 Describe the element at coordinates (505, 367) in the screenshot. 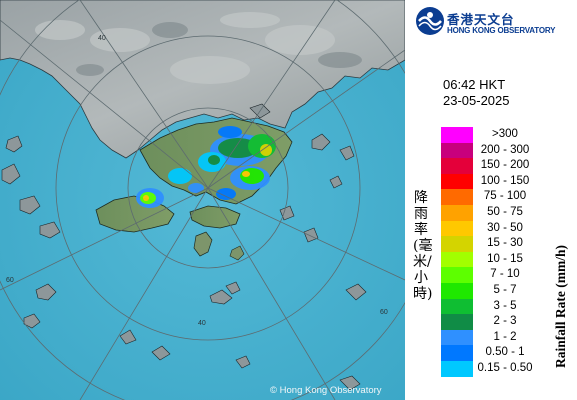

I see `legend-label: 0.15 - 0.50` at that location.